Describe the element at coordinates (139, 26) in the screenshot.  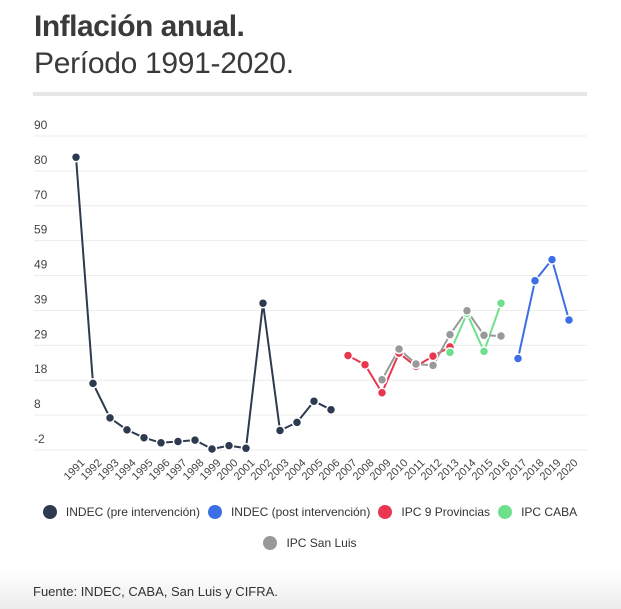
I see `chart-title: Inflación anual.` at that location.